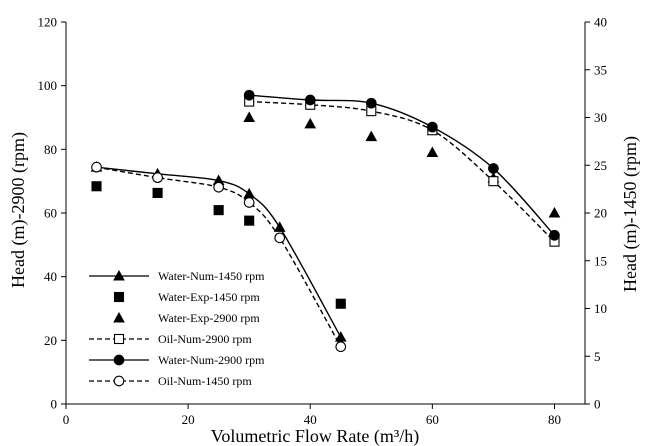 This screenshot has height=446, width=648. I want to click on x-axis-title: Volumetric Flow Rate (m³/h), so click(315, 436).